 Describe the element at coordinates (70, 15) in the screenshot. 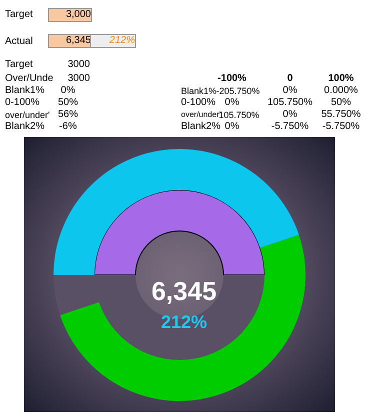

I see `text: 3,000` at that location.